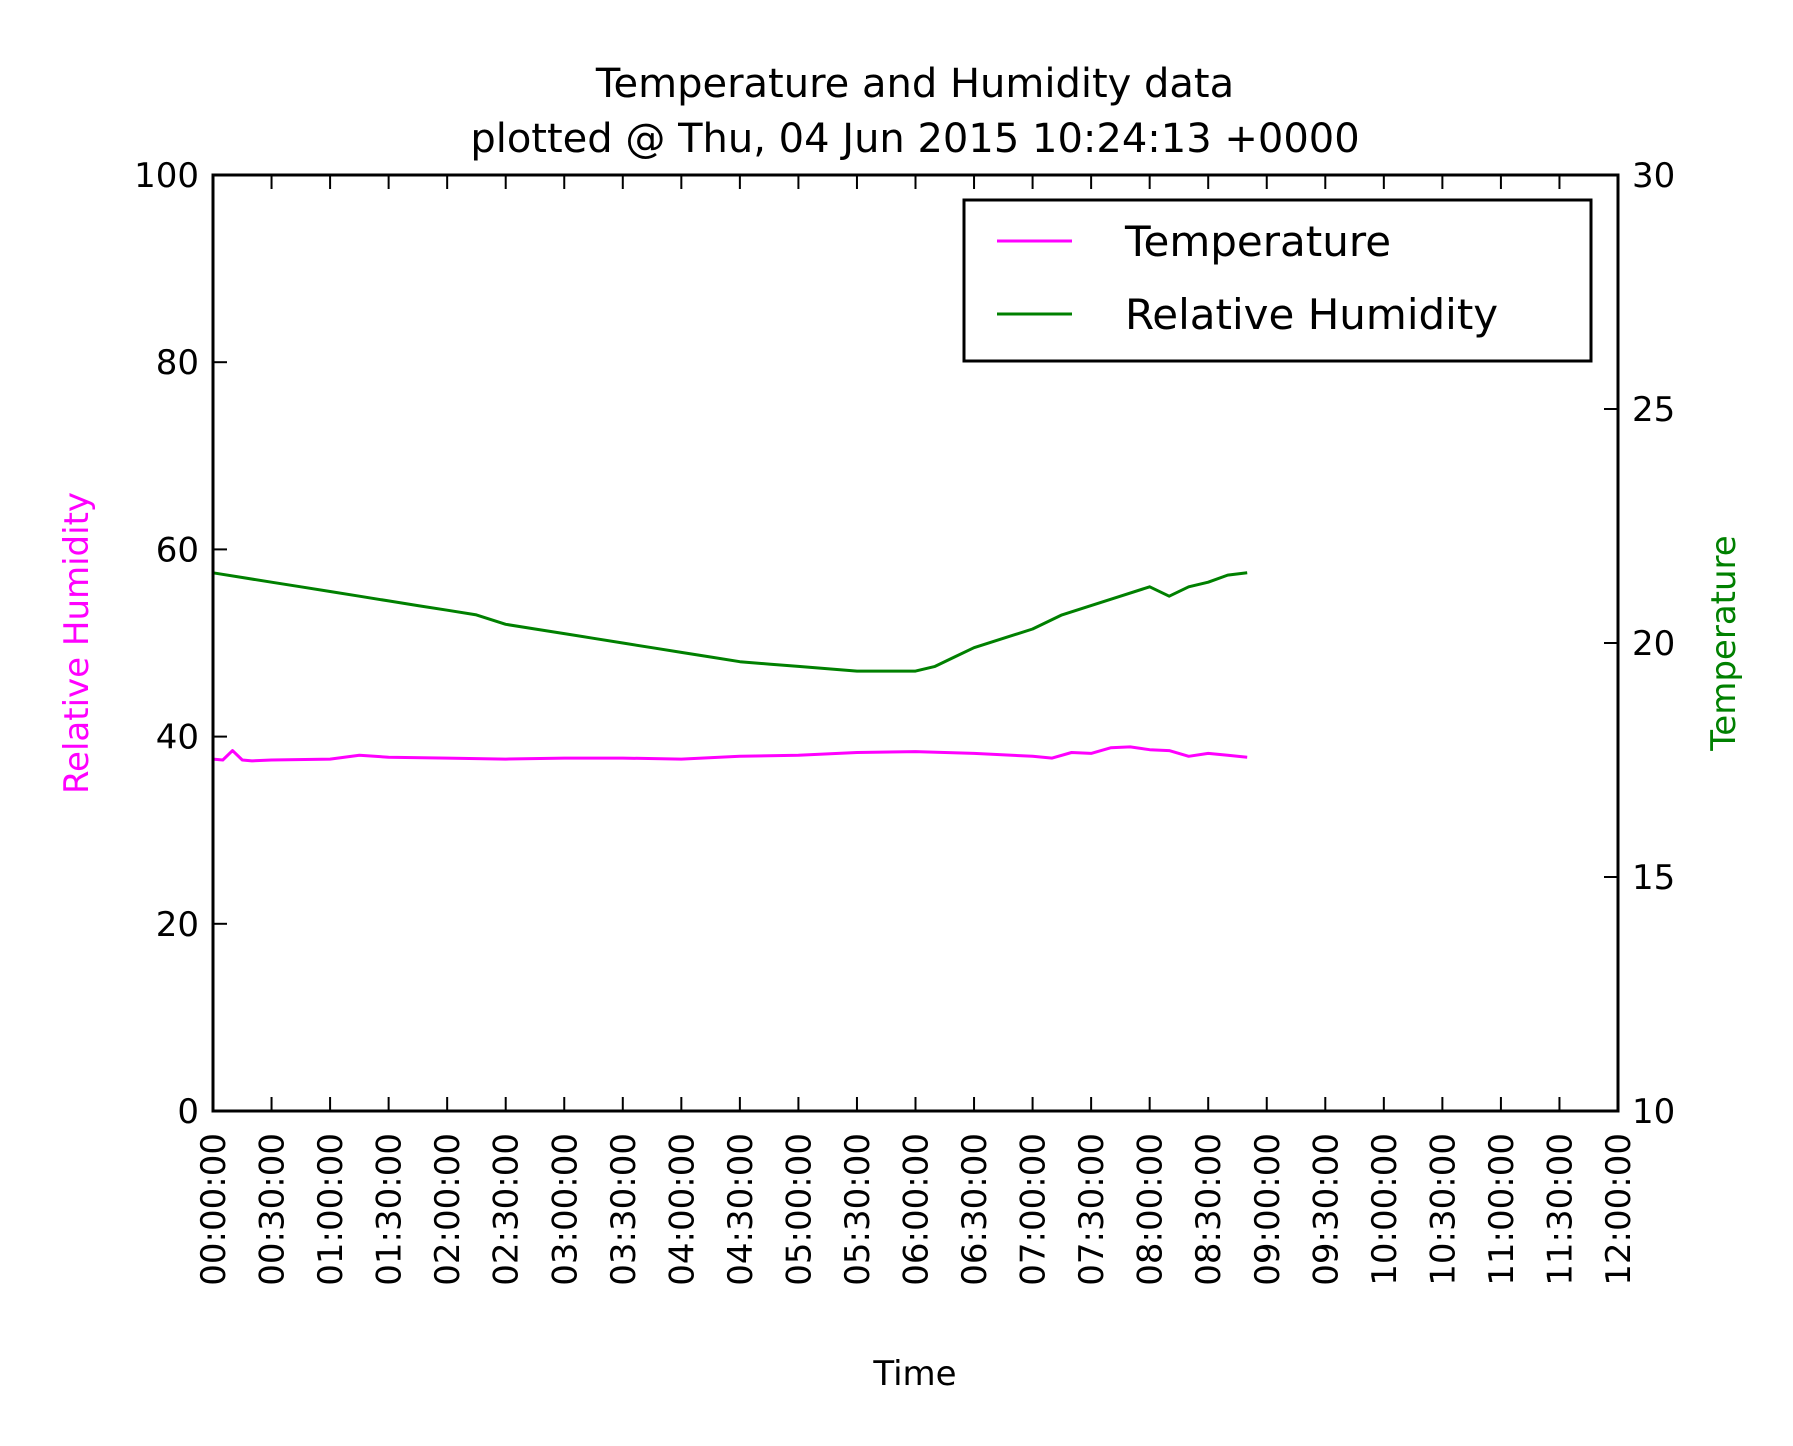 This screenshot has height=1446, width=1793. Describe the element at coordinates (730, 754) in the screenshot. I see `series-line-temperature` at that location.